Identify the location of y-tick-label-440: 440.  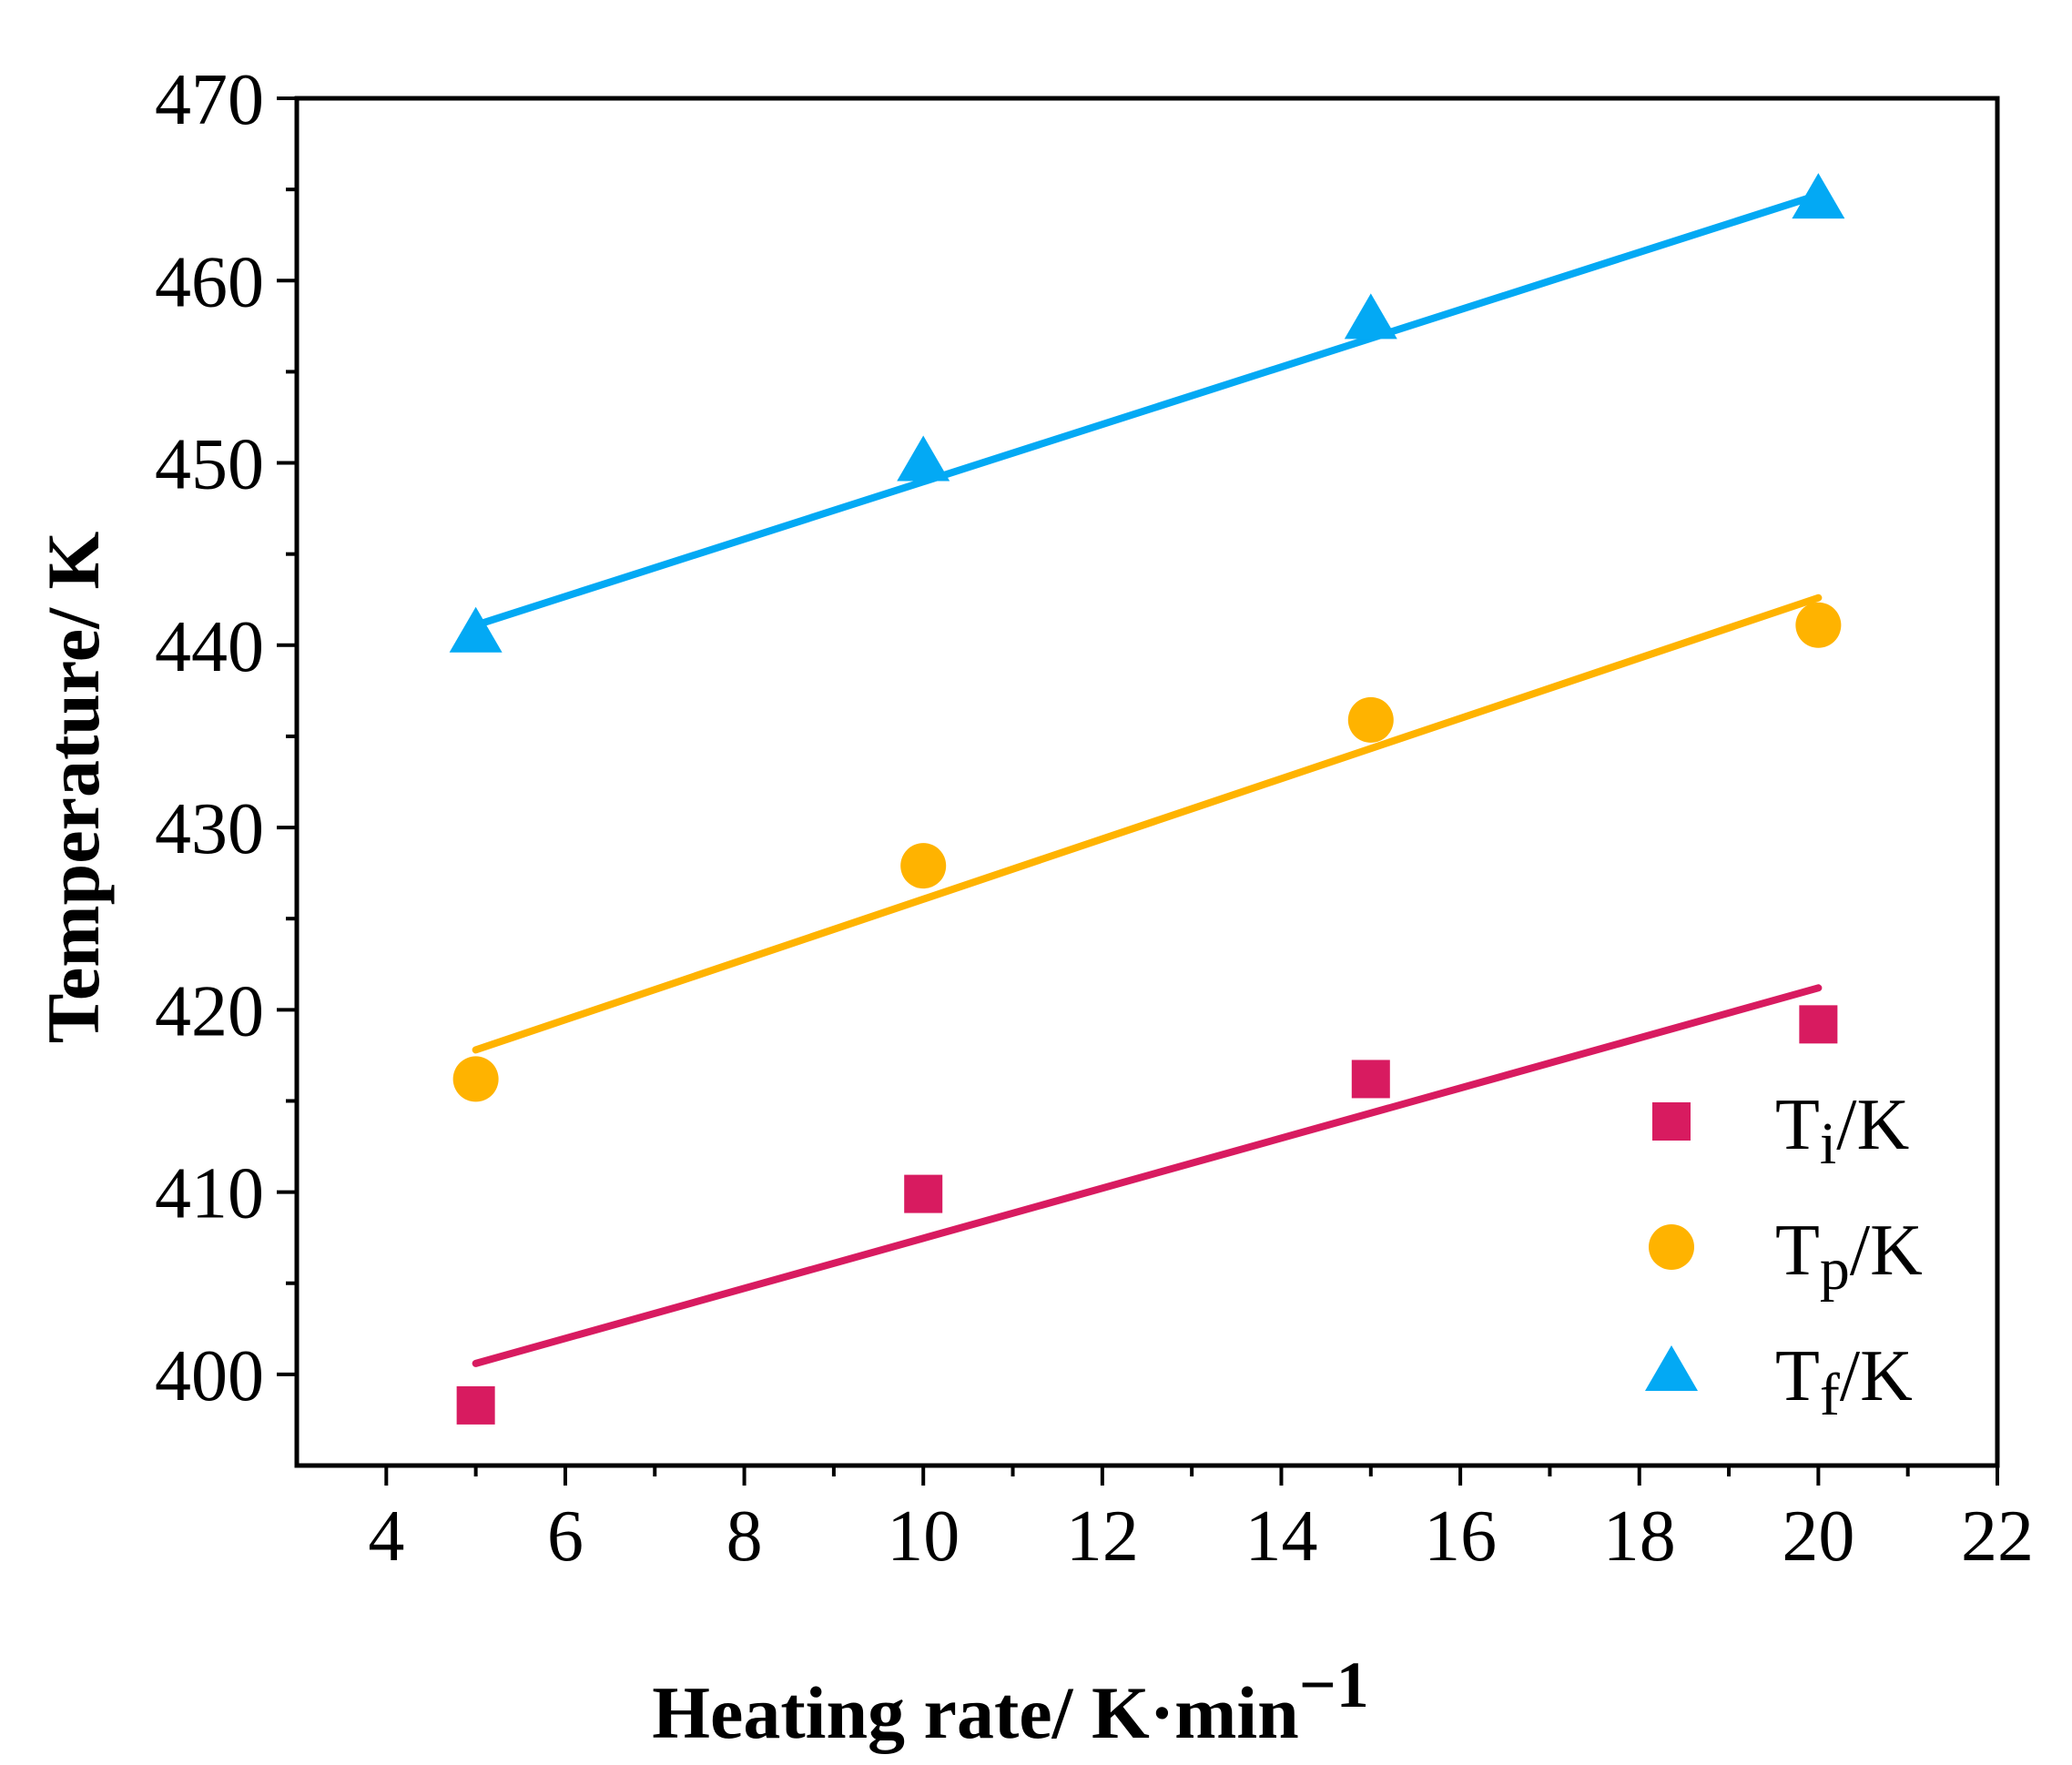
(209, 647).